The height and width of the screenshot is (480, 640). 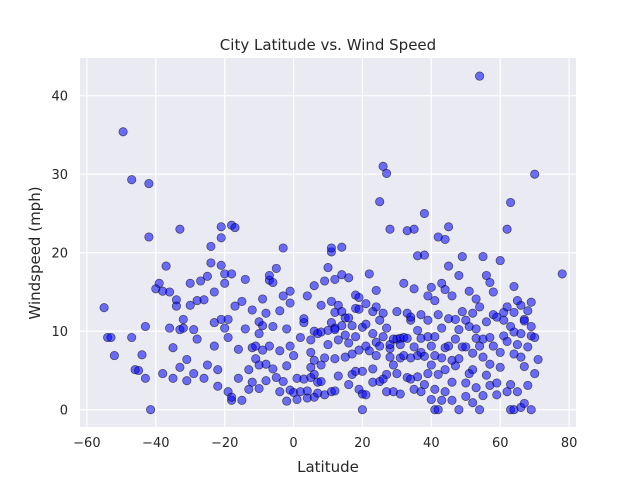 What do you see at coordinates (35, 252) in the screenshot?
I see `y-axis-label: Windspeed (mph)` at bounding box center [35, 252].